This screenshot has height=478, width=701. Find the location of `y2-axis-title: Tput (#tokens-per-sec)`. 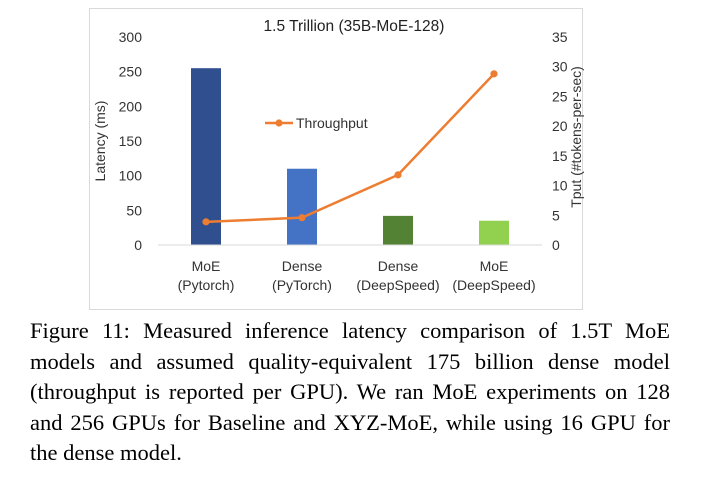

y2-axis-title: Tput (#tokens-per-sec) is located at coordinates (576, 137).